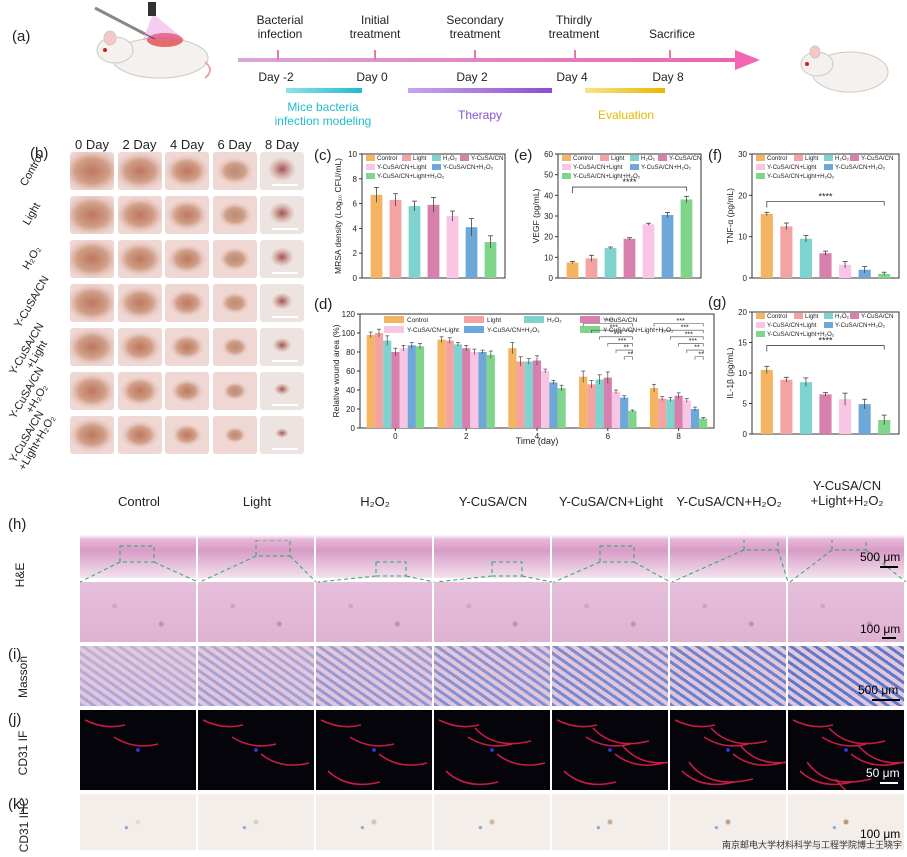  What do you see at coordinates (889, 567) in the screenshot?
I see `scalebar-he-overview` at bounding box center [889, 567].